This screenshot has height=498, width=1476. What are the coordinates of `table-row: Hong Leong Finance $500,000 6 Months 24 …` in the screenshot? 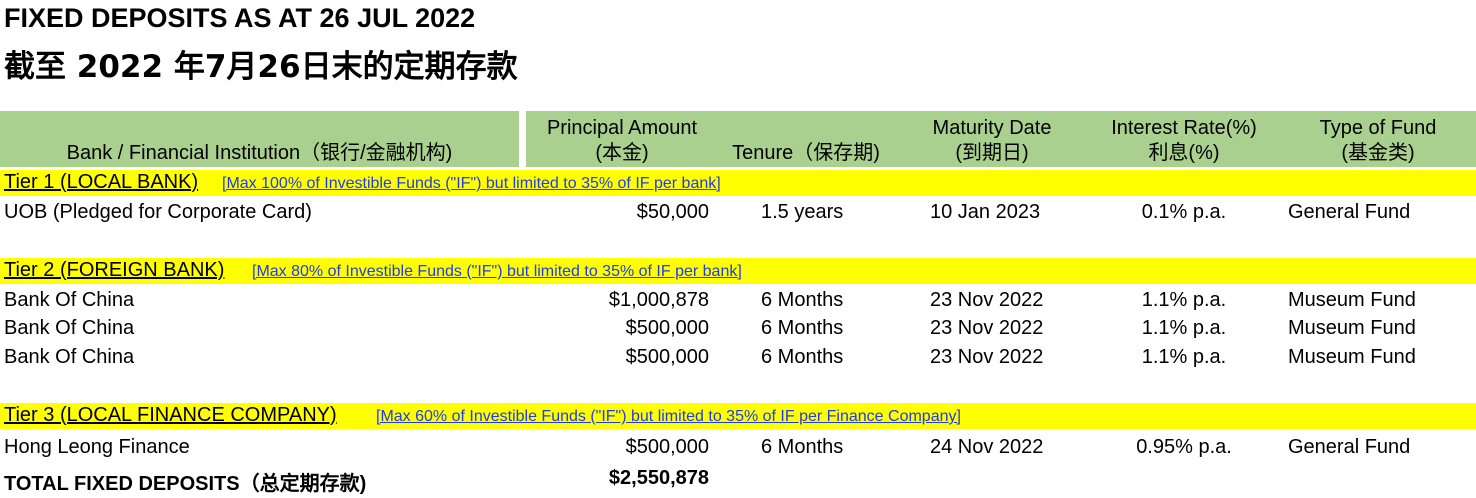 It's located at (738, 450).